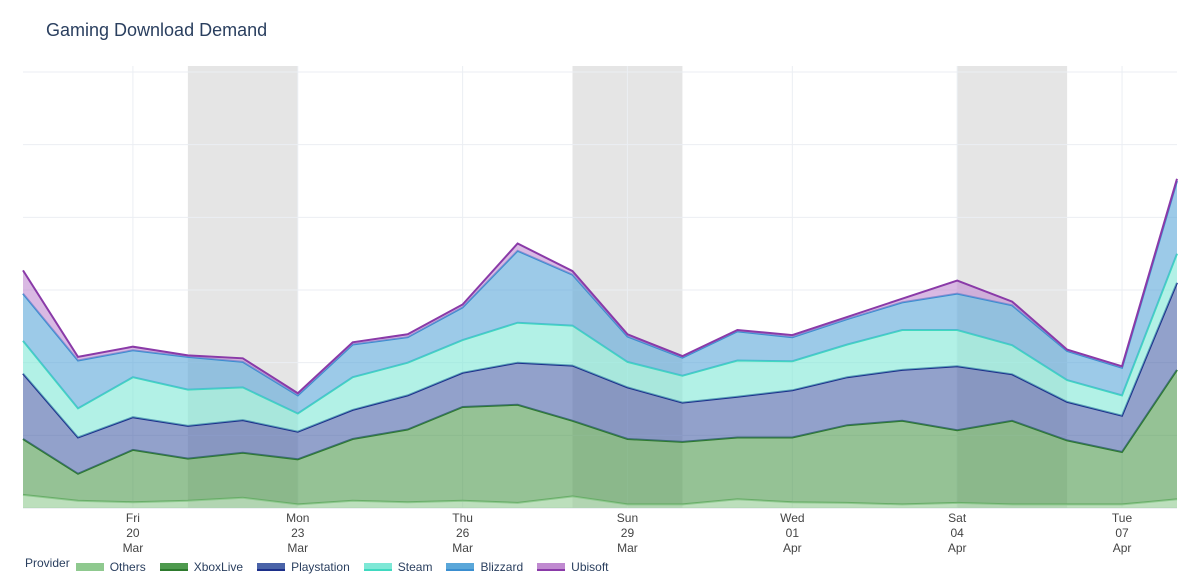 The image size is (1200, 585). Describe the element at coordinates (297, 518) in the screenshot. I see `x-tick-label: Mon` at that location.